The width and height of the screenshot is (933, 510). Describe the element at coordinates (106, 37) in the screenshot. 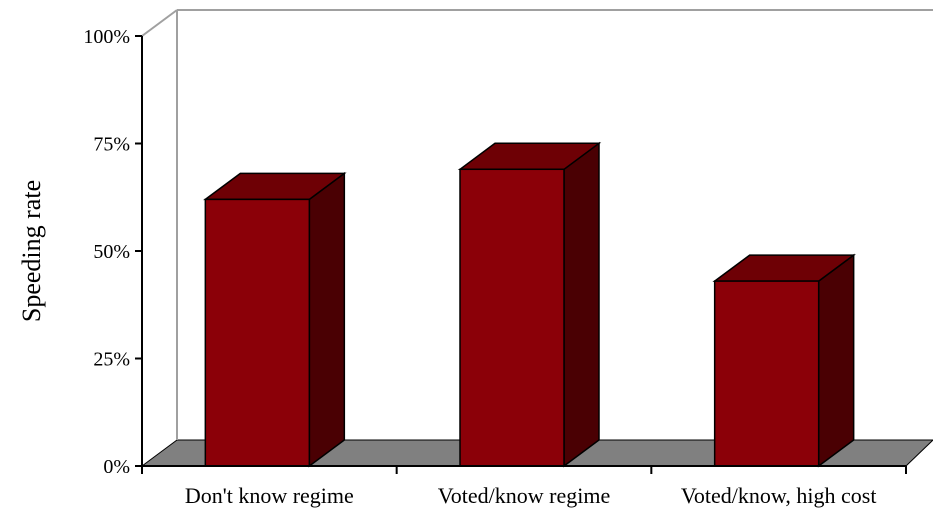

I see `y-tick-label: 100%` at that location.